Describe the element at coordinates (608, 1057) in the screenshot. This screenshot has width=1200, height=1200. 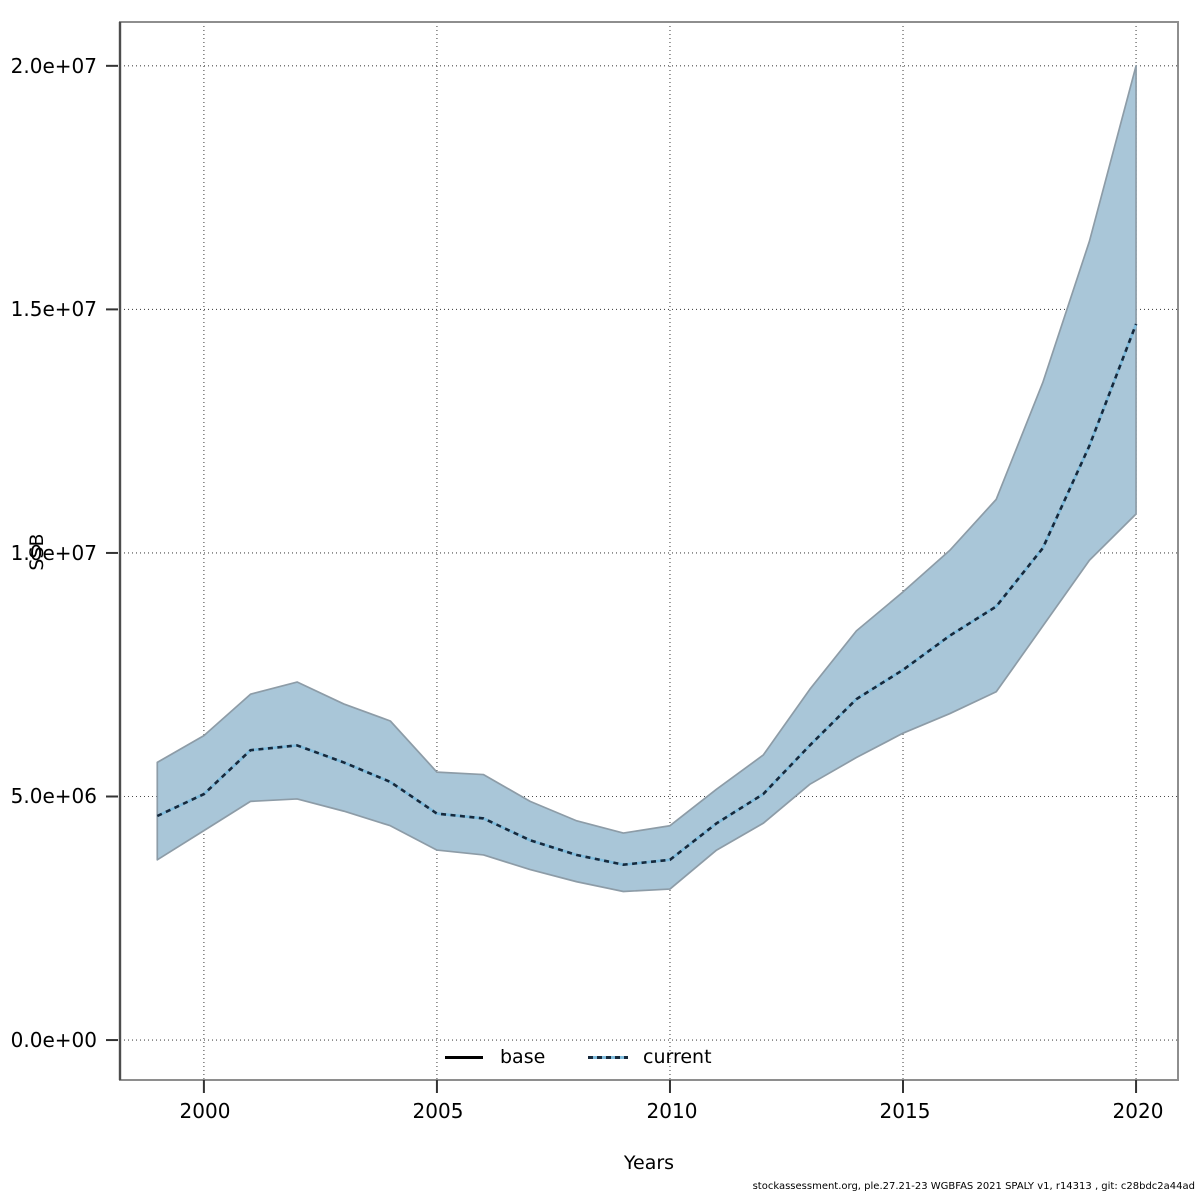
I see `legend-current-line-sample` at that location.